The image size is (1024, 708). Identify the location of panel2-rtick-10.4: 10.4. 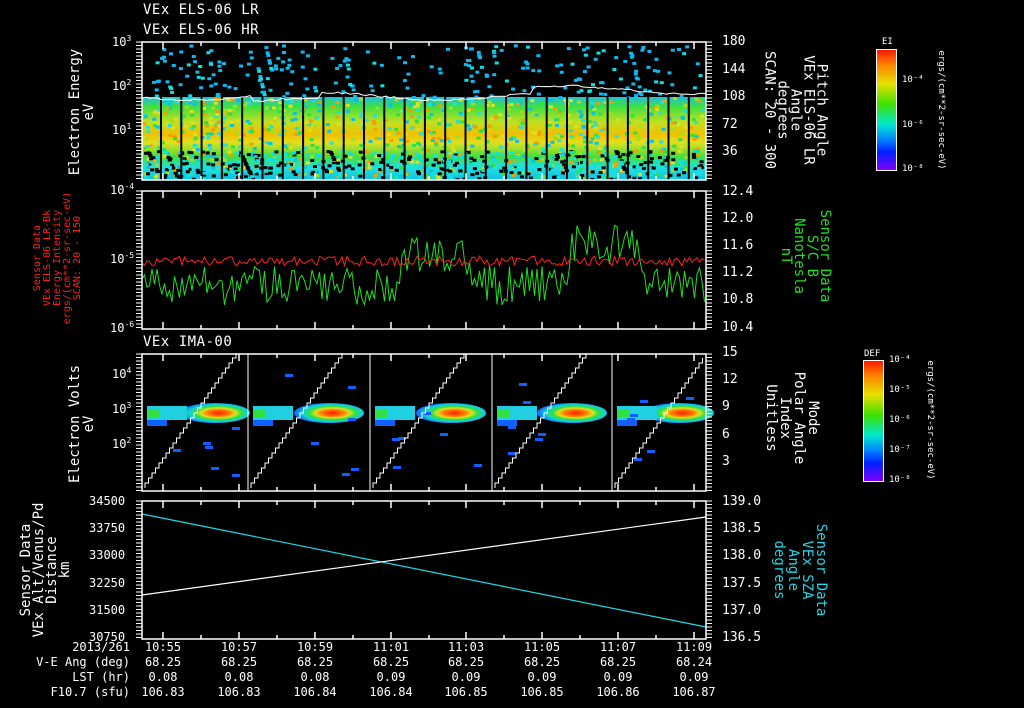
(738, 327).